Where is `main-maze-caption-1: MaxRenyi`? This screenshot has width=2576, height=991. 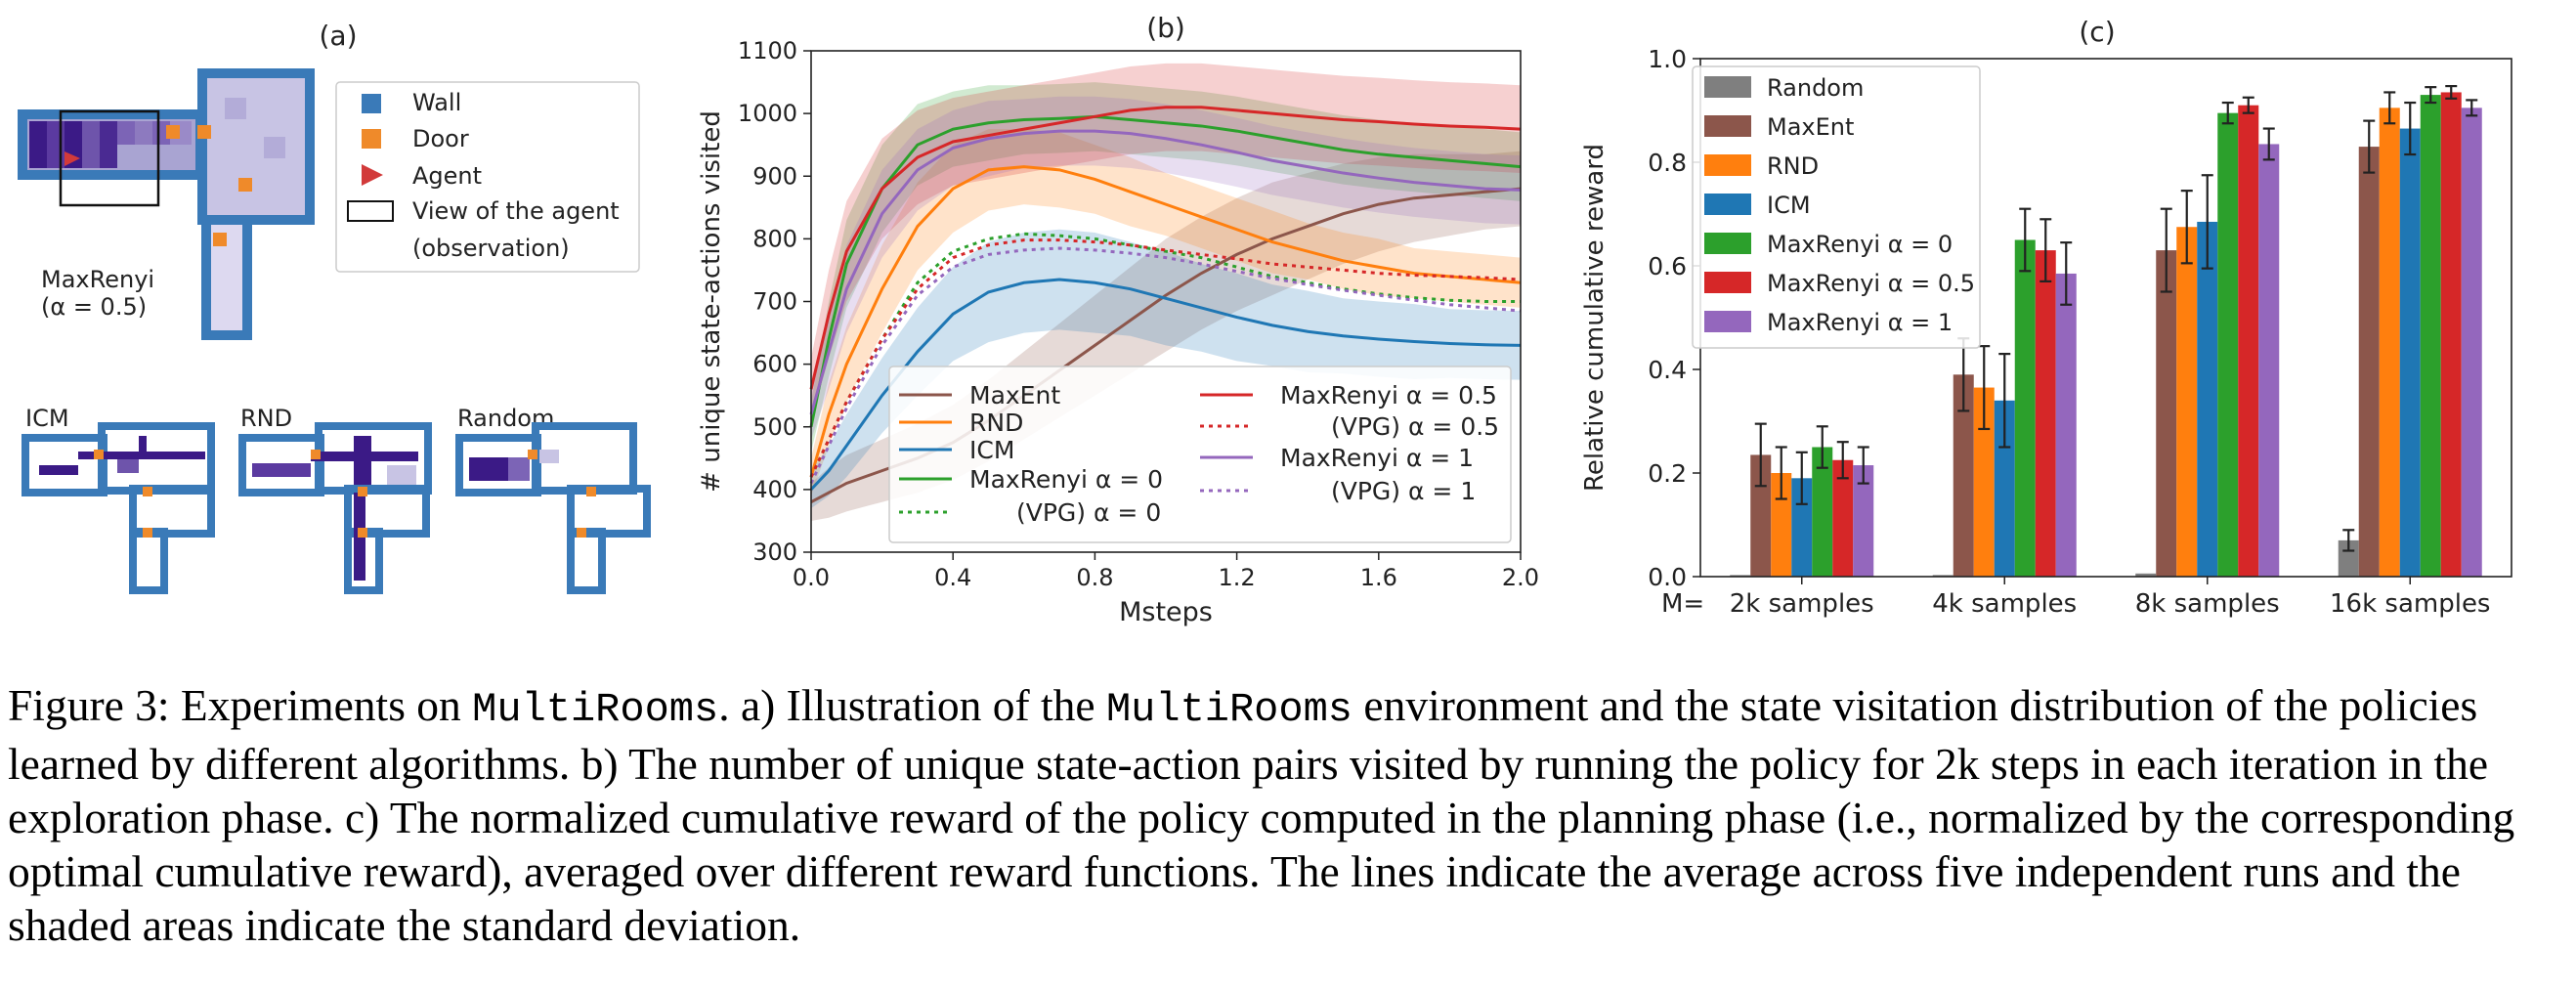
main-maze-caption-1: MaxRenyi is located at coordinates (97, 280).